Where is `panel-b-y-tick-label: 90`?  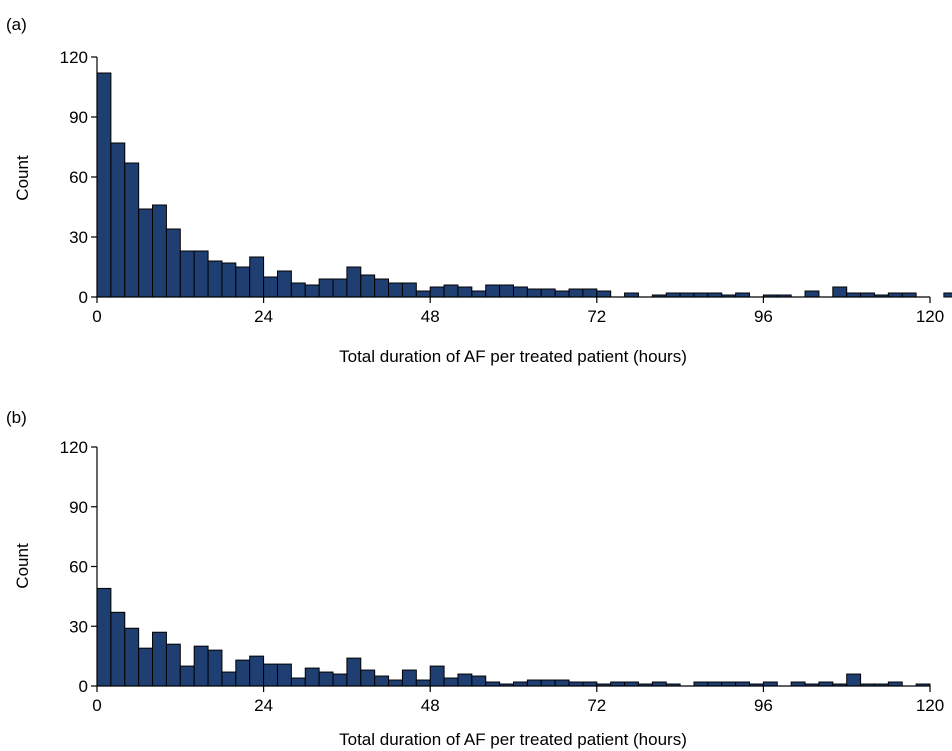 panel-b-y-tick-label: 90 is located at coordinates (78, 507).